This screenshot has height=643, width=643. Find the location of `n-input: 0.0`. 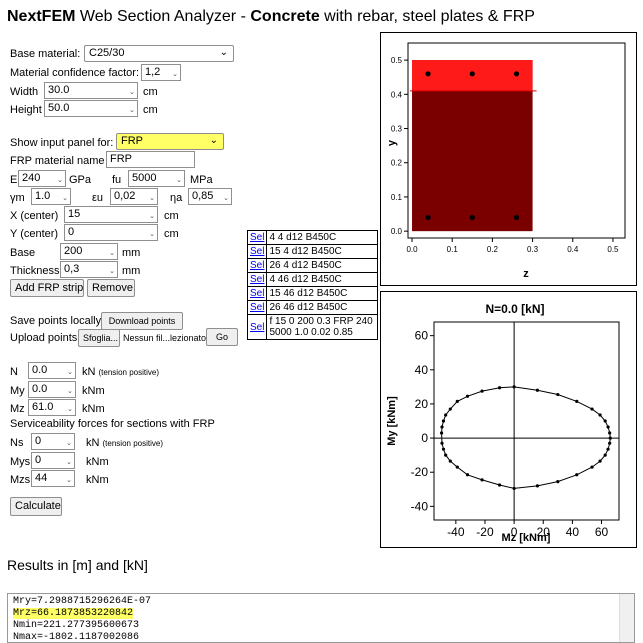

n-input: 0.0 is located at coordinates (52, 370).